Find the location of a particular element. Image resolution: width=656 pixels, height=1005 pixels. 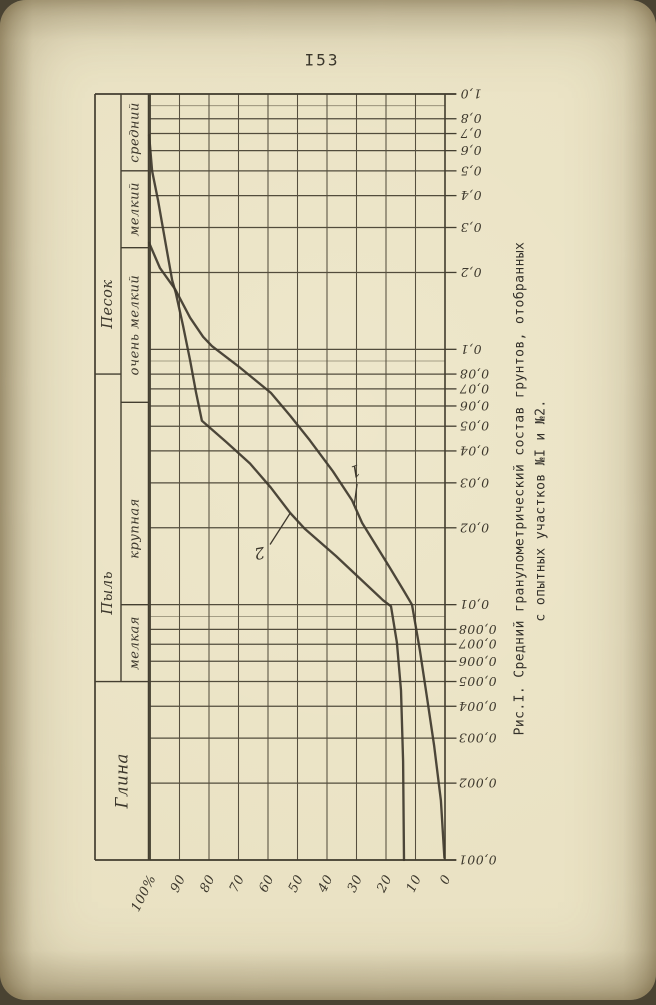

curve-label-1: 1 is located at coordinates (355, 472).